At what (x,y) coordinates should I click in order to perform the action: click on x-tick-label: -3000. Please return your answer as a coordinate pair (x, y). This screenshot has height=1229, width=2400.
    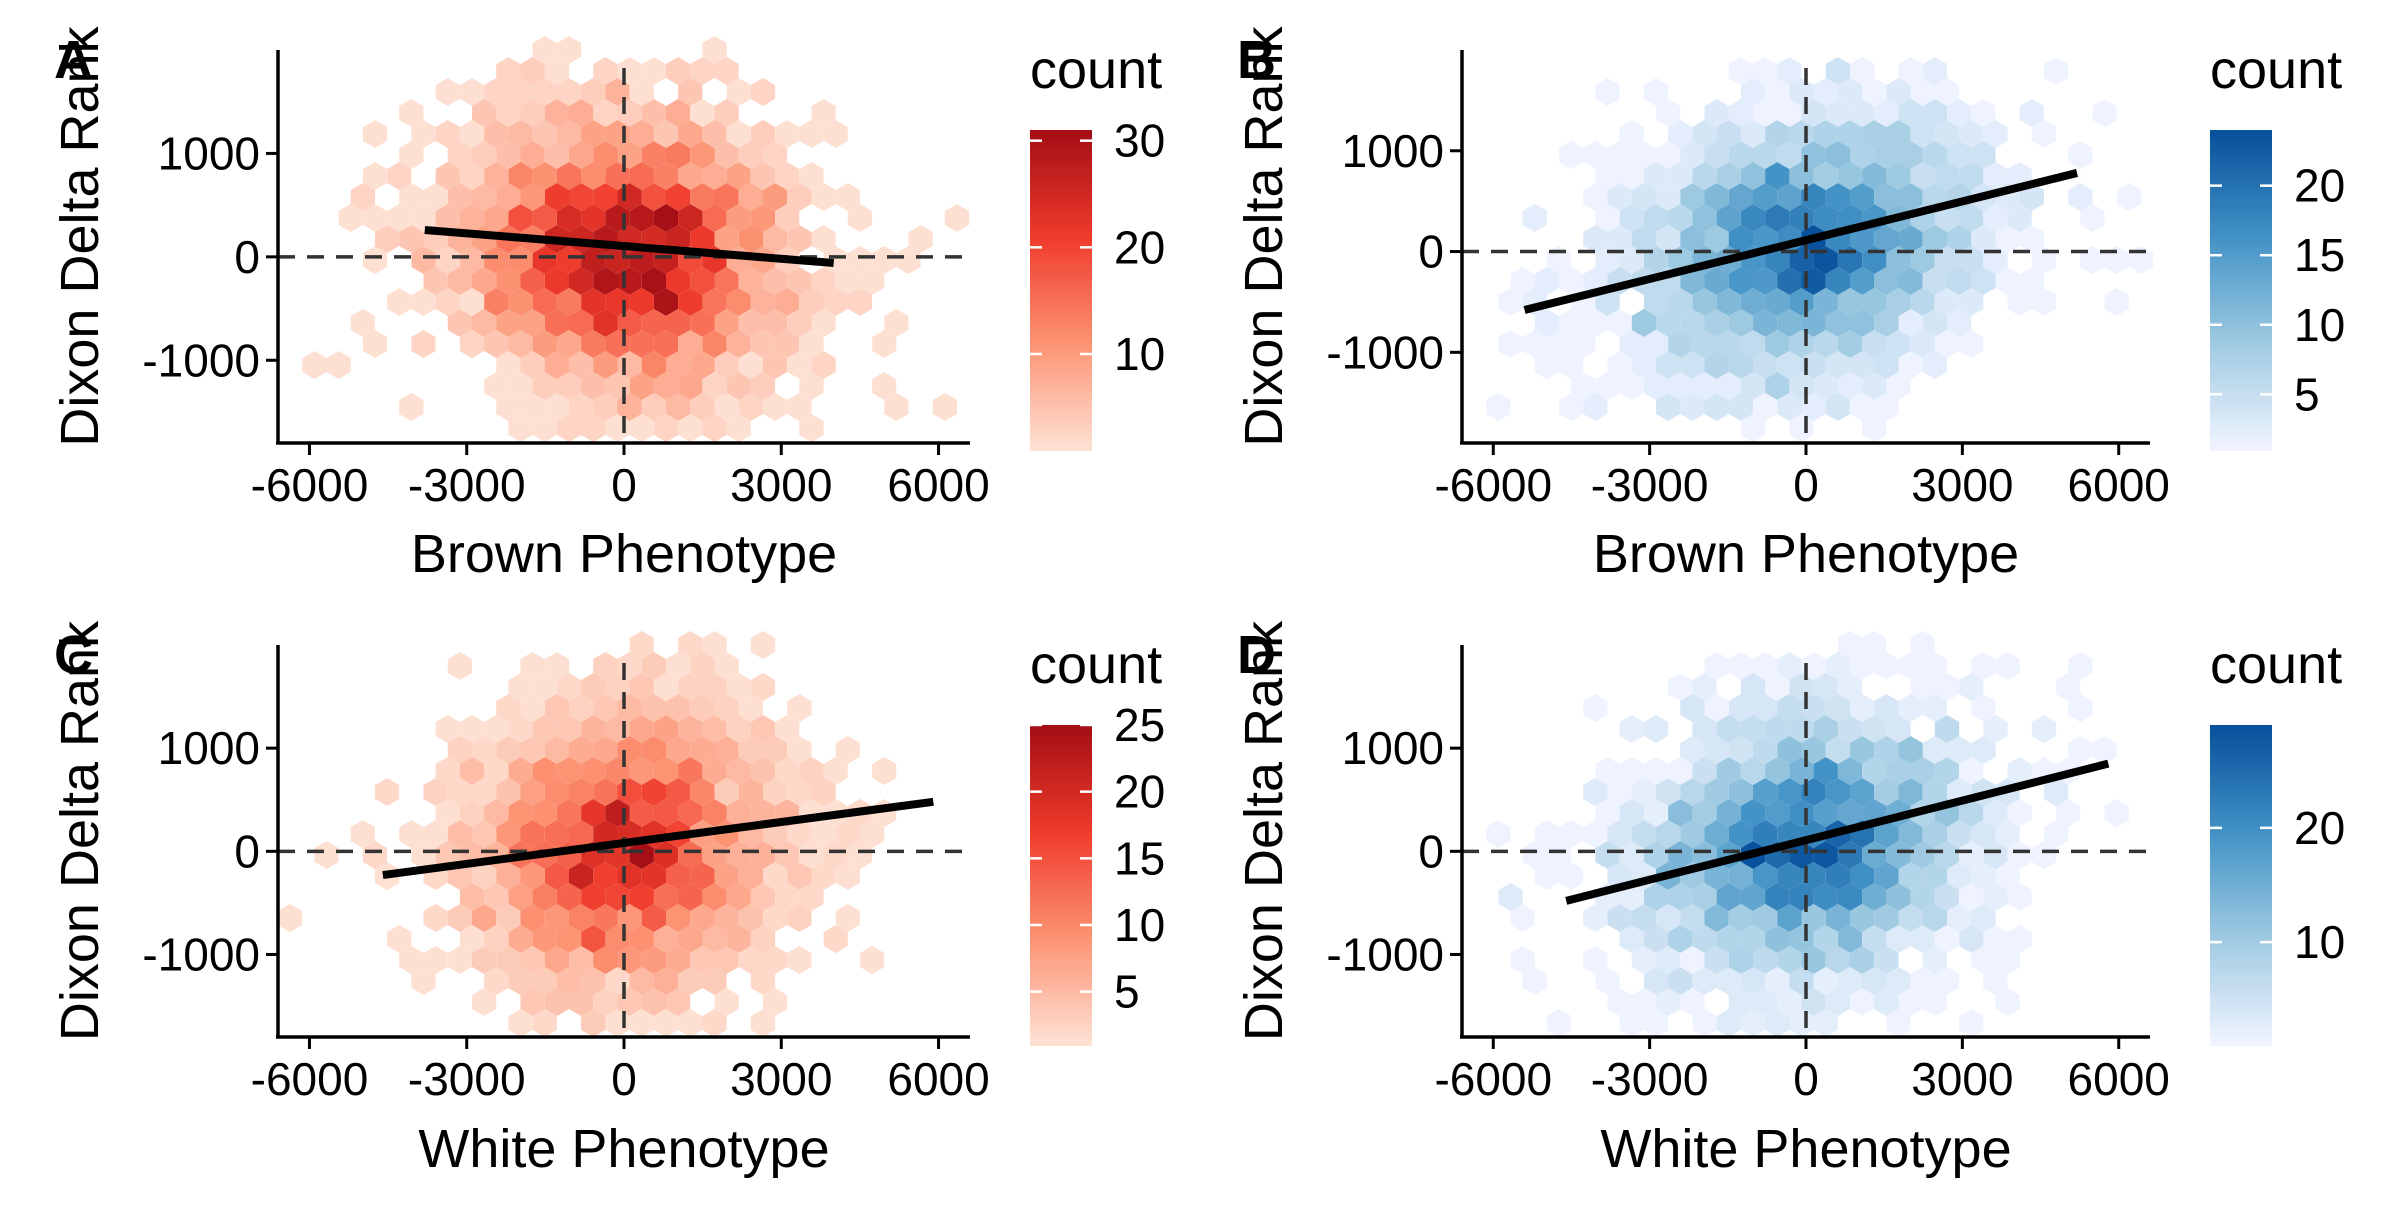
    Looking at the image, I should click on (467, 485).